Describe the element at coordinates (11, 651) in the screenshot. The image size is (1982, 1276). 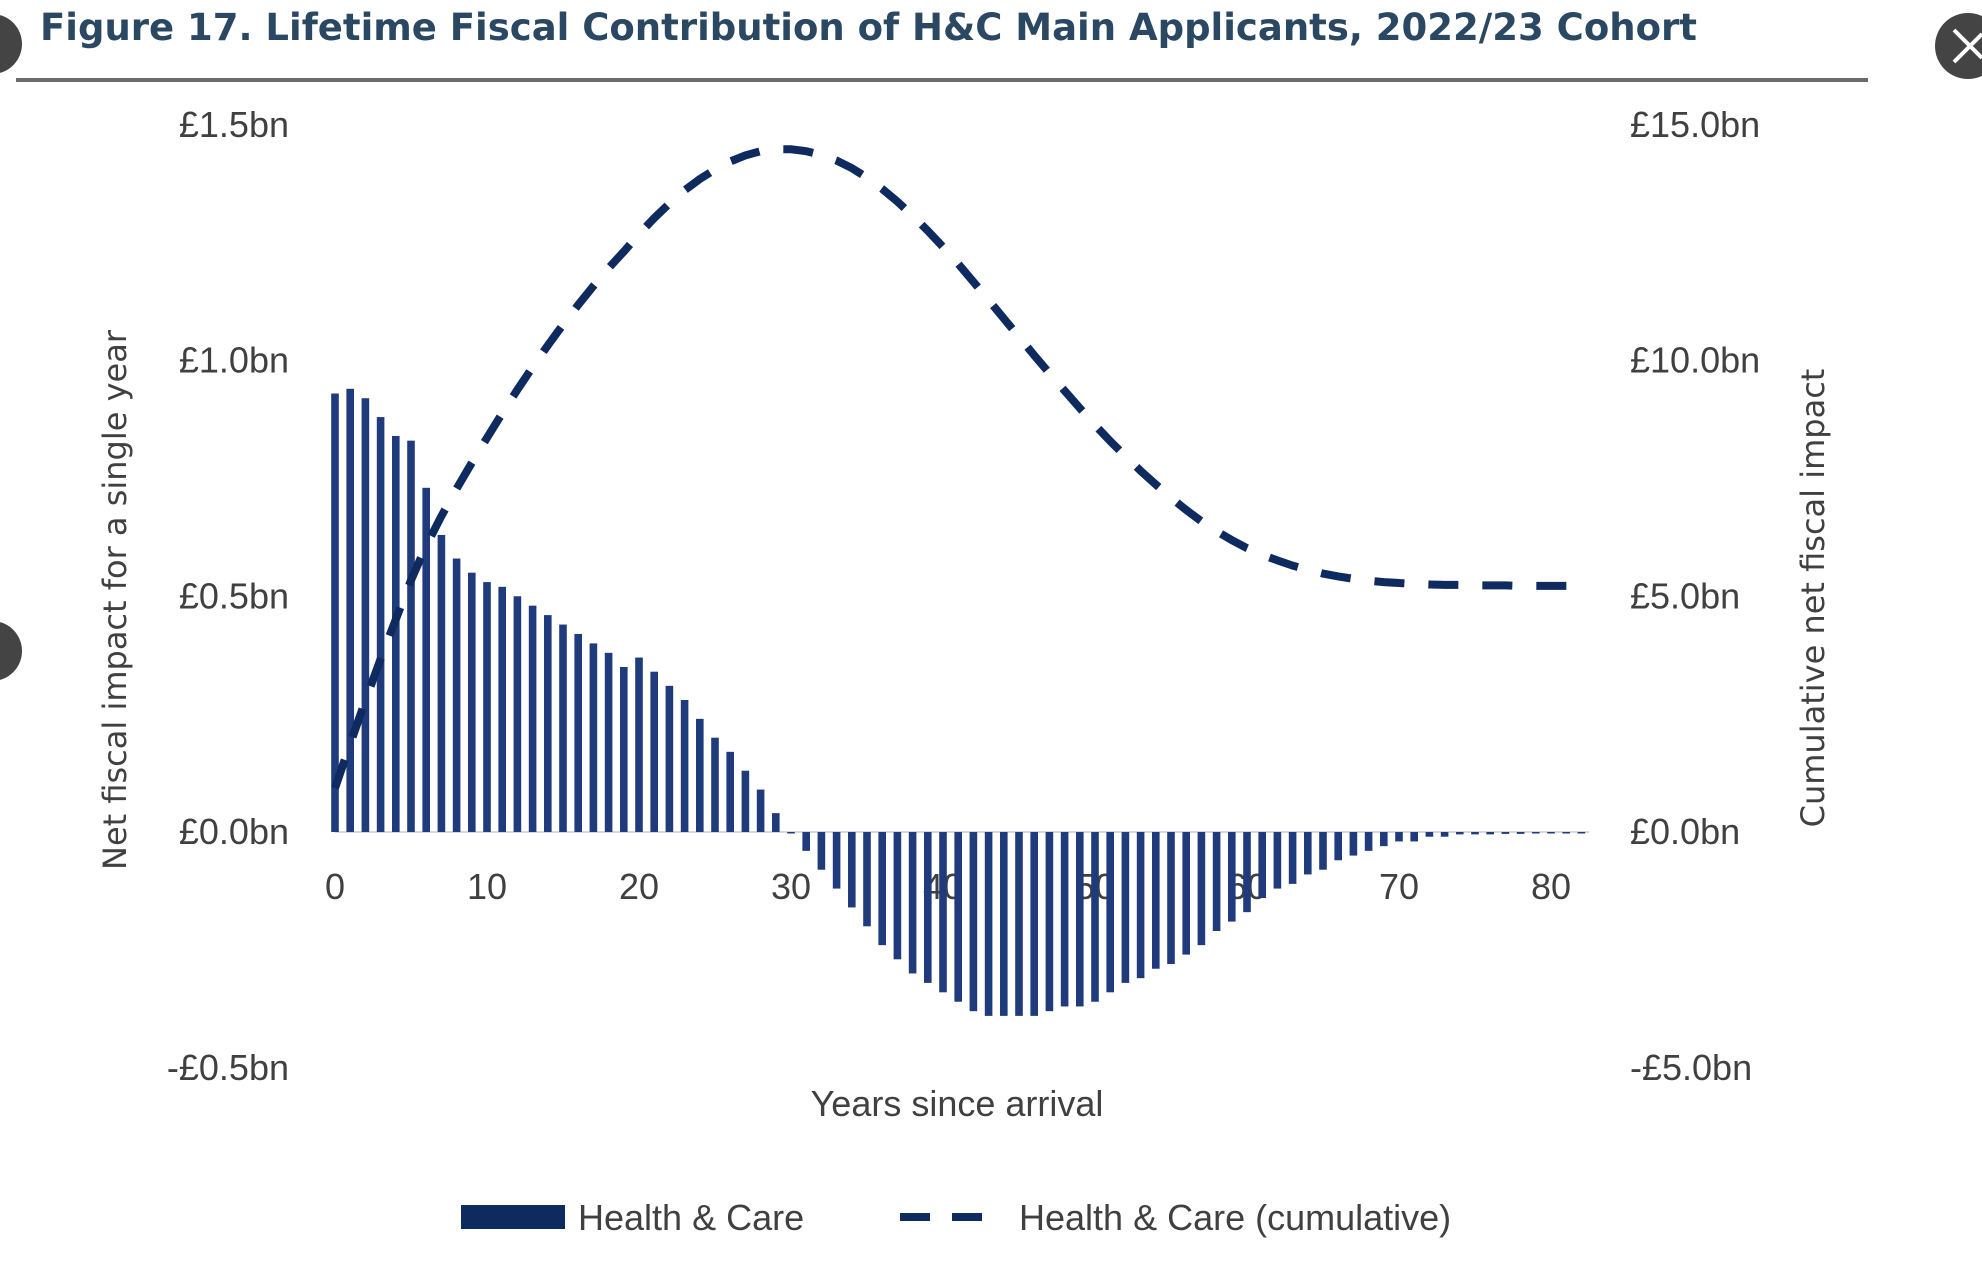
I see `side-nav-button` at that location.